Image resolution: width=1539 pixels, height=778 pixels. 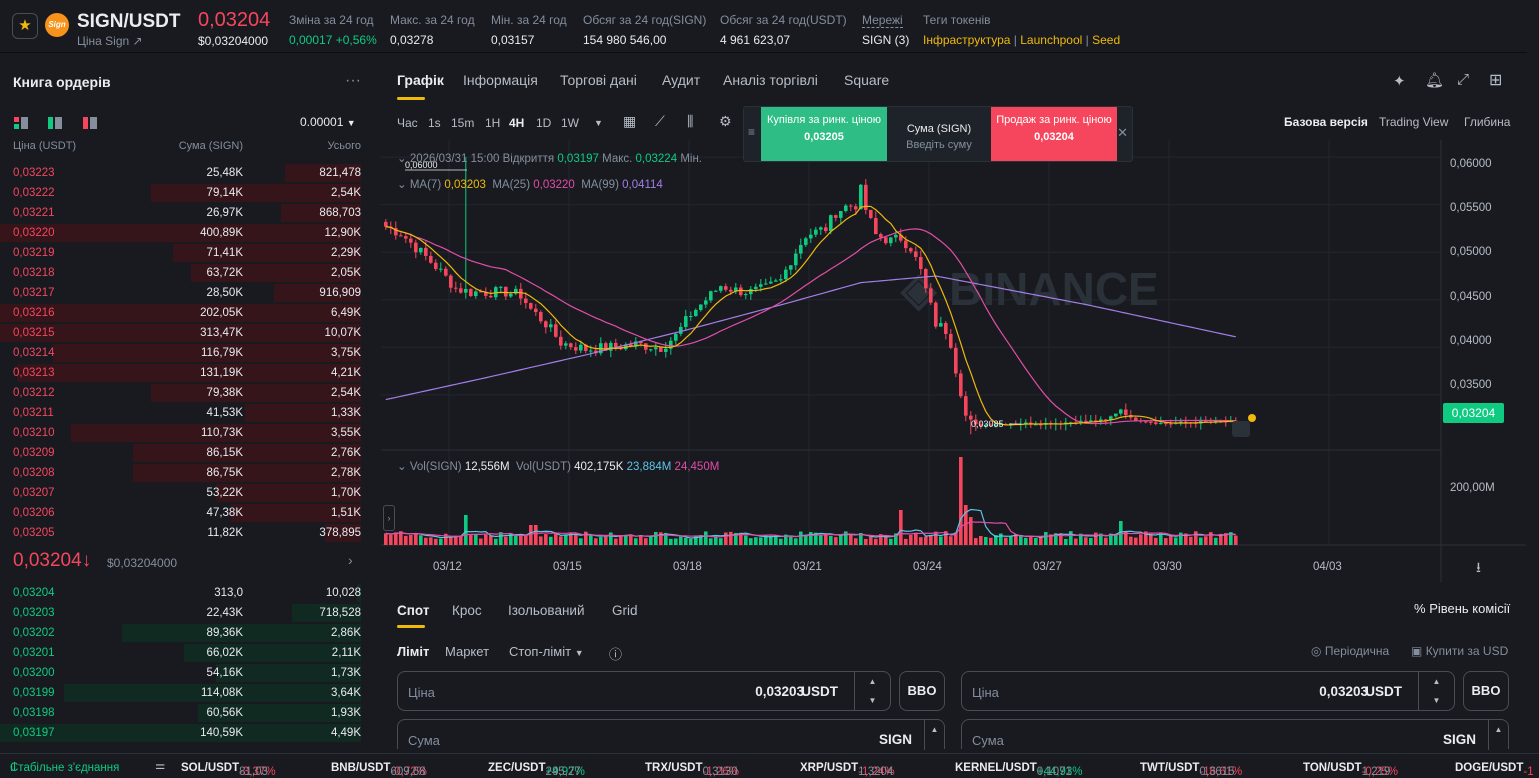 What do you see at coordinates (1351, 770) in the screenshot?
I see `ticker-item: TON/USDT -0,25% 1,219` at bounding box center [1351, 770].